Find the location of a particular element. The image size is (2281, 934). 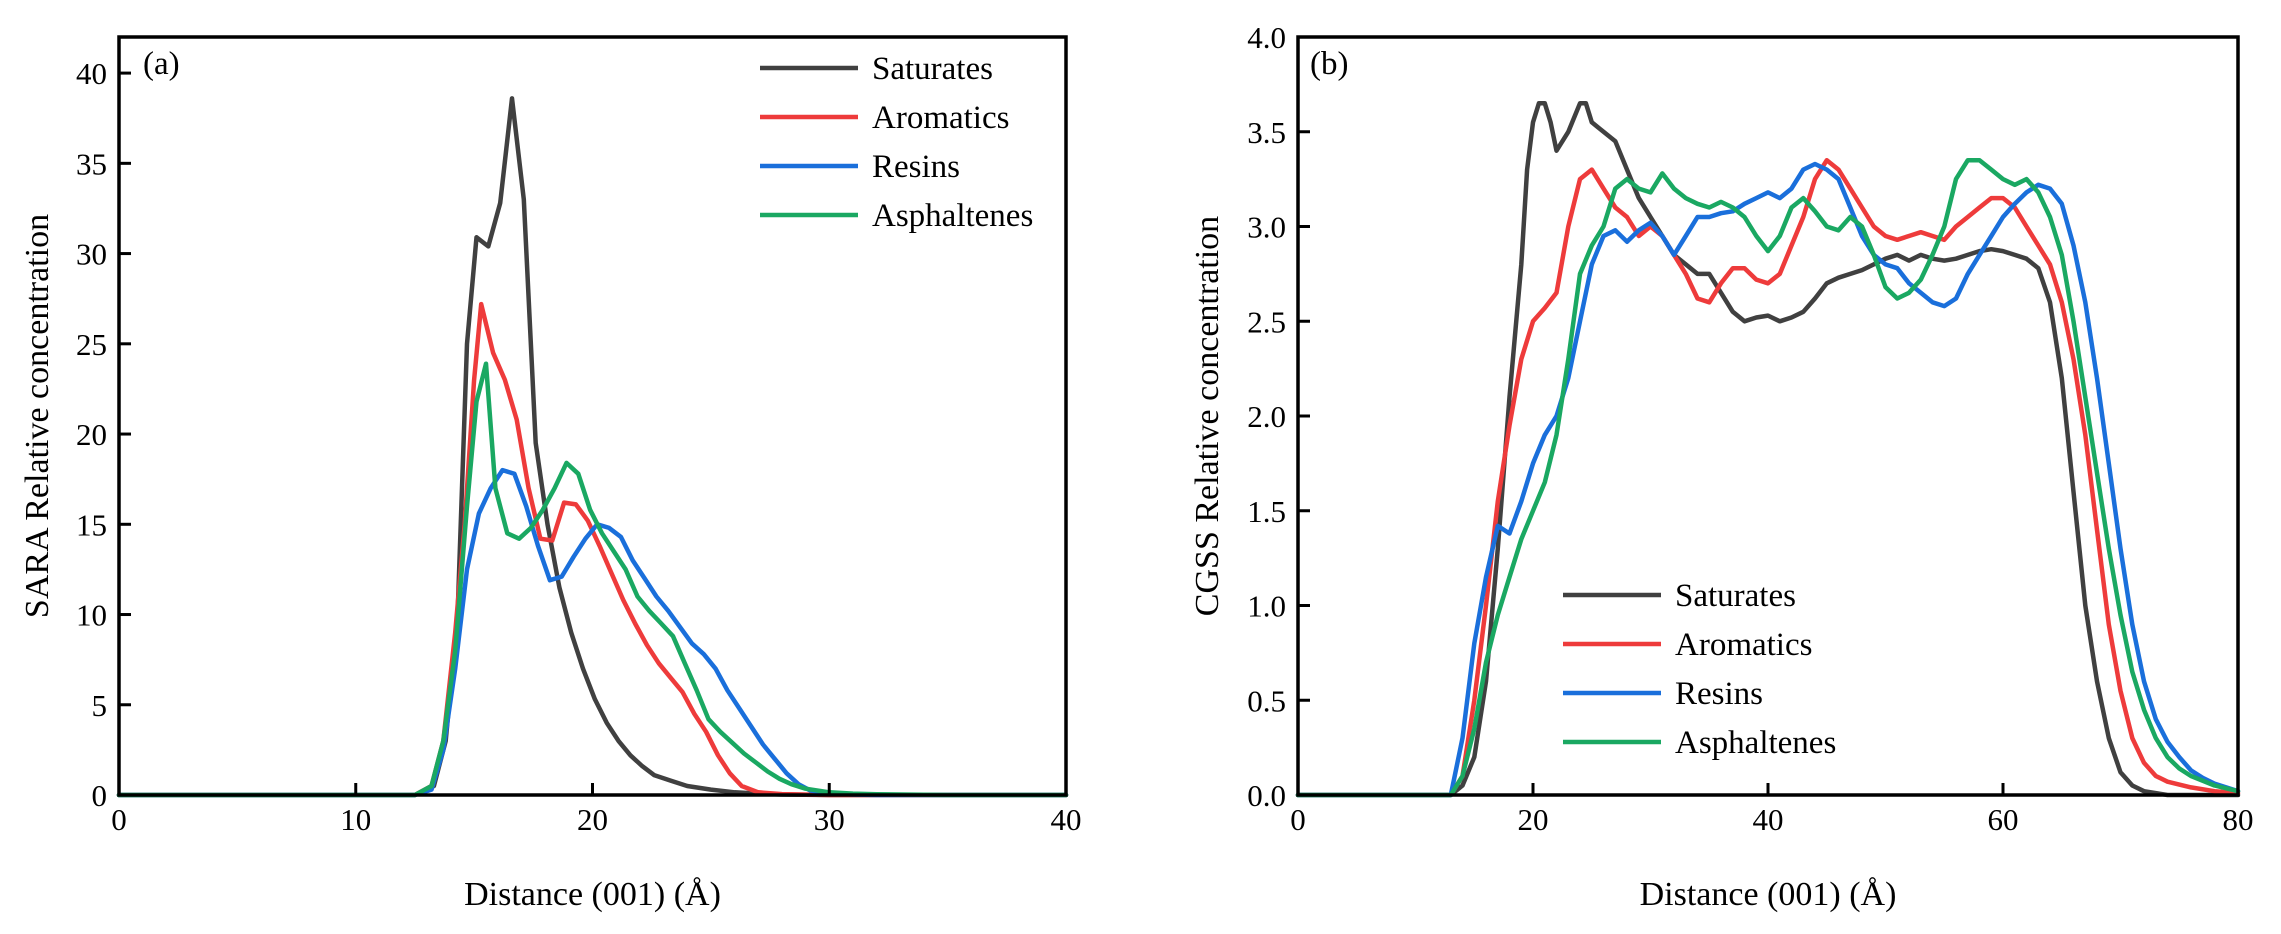

panel-a-legend: Saturates Aromatics Resins Asphaltenes is located at coordinates (896, 142).